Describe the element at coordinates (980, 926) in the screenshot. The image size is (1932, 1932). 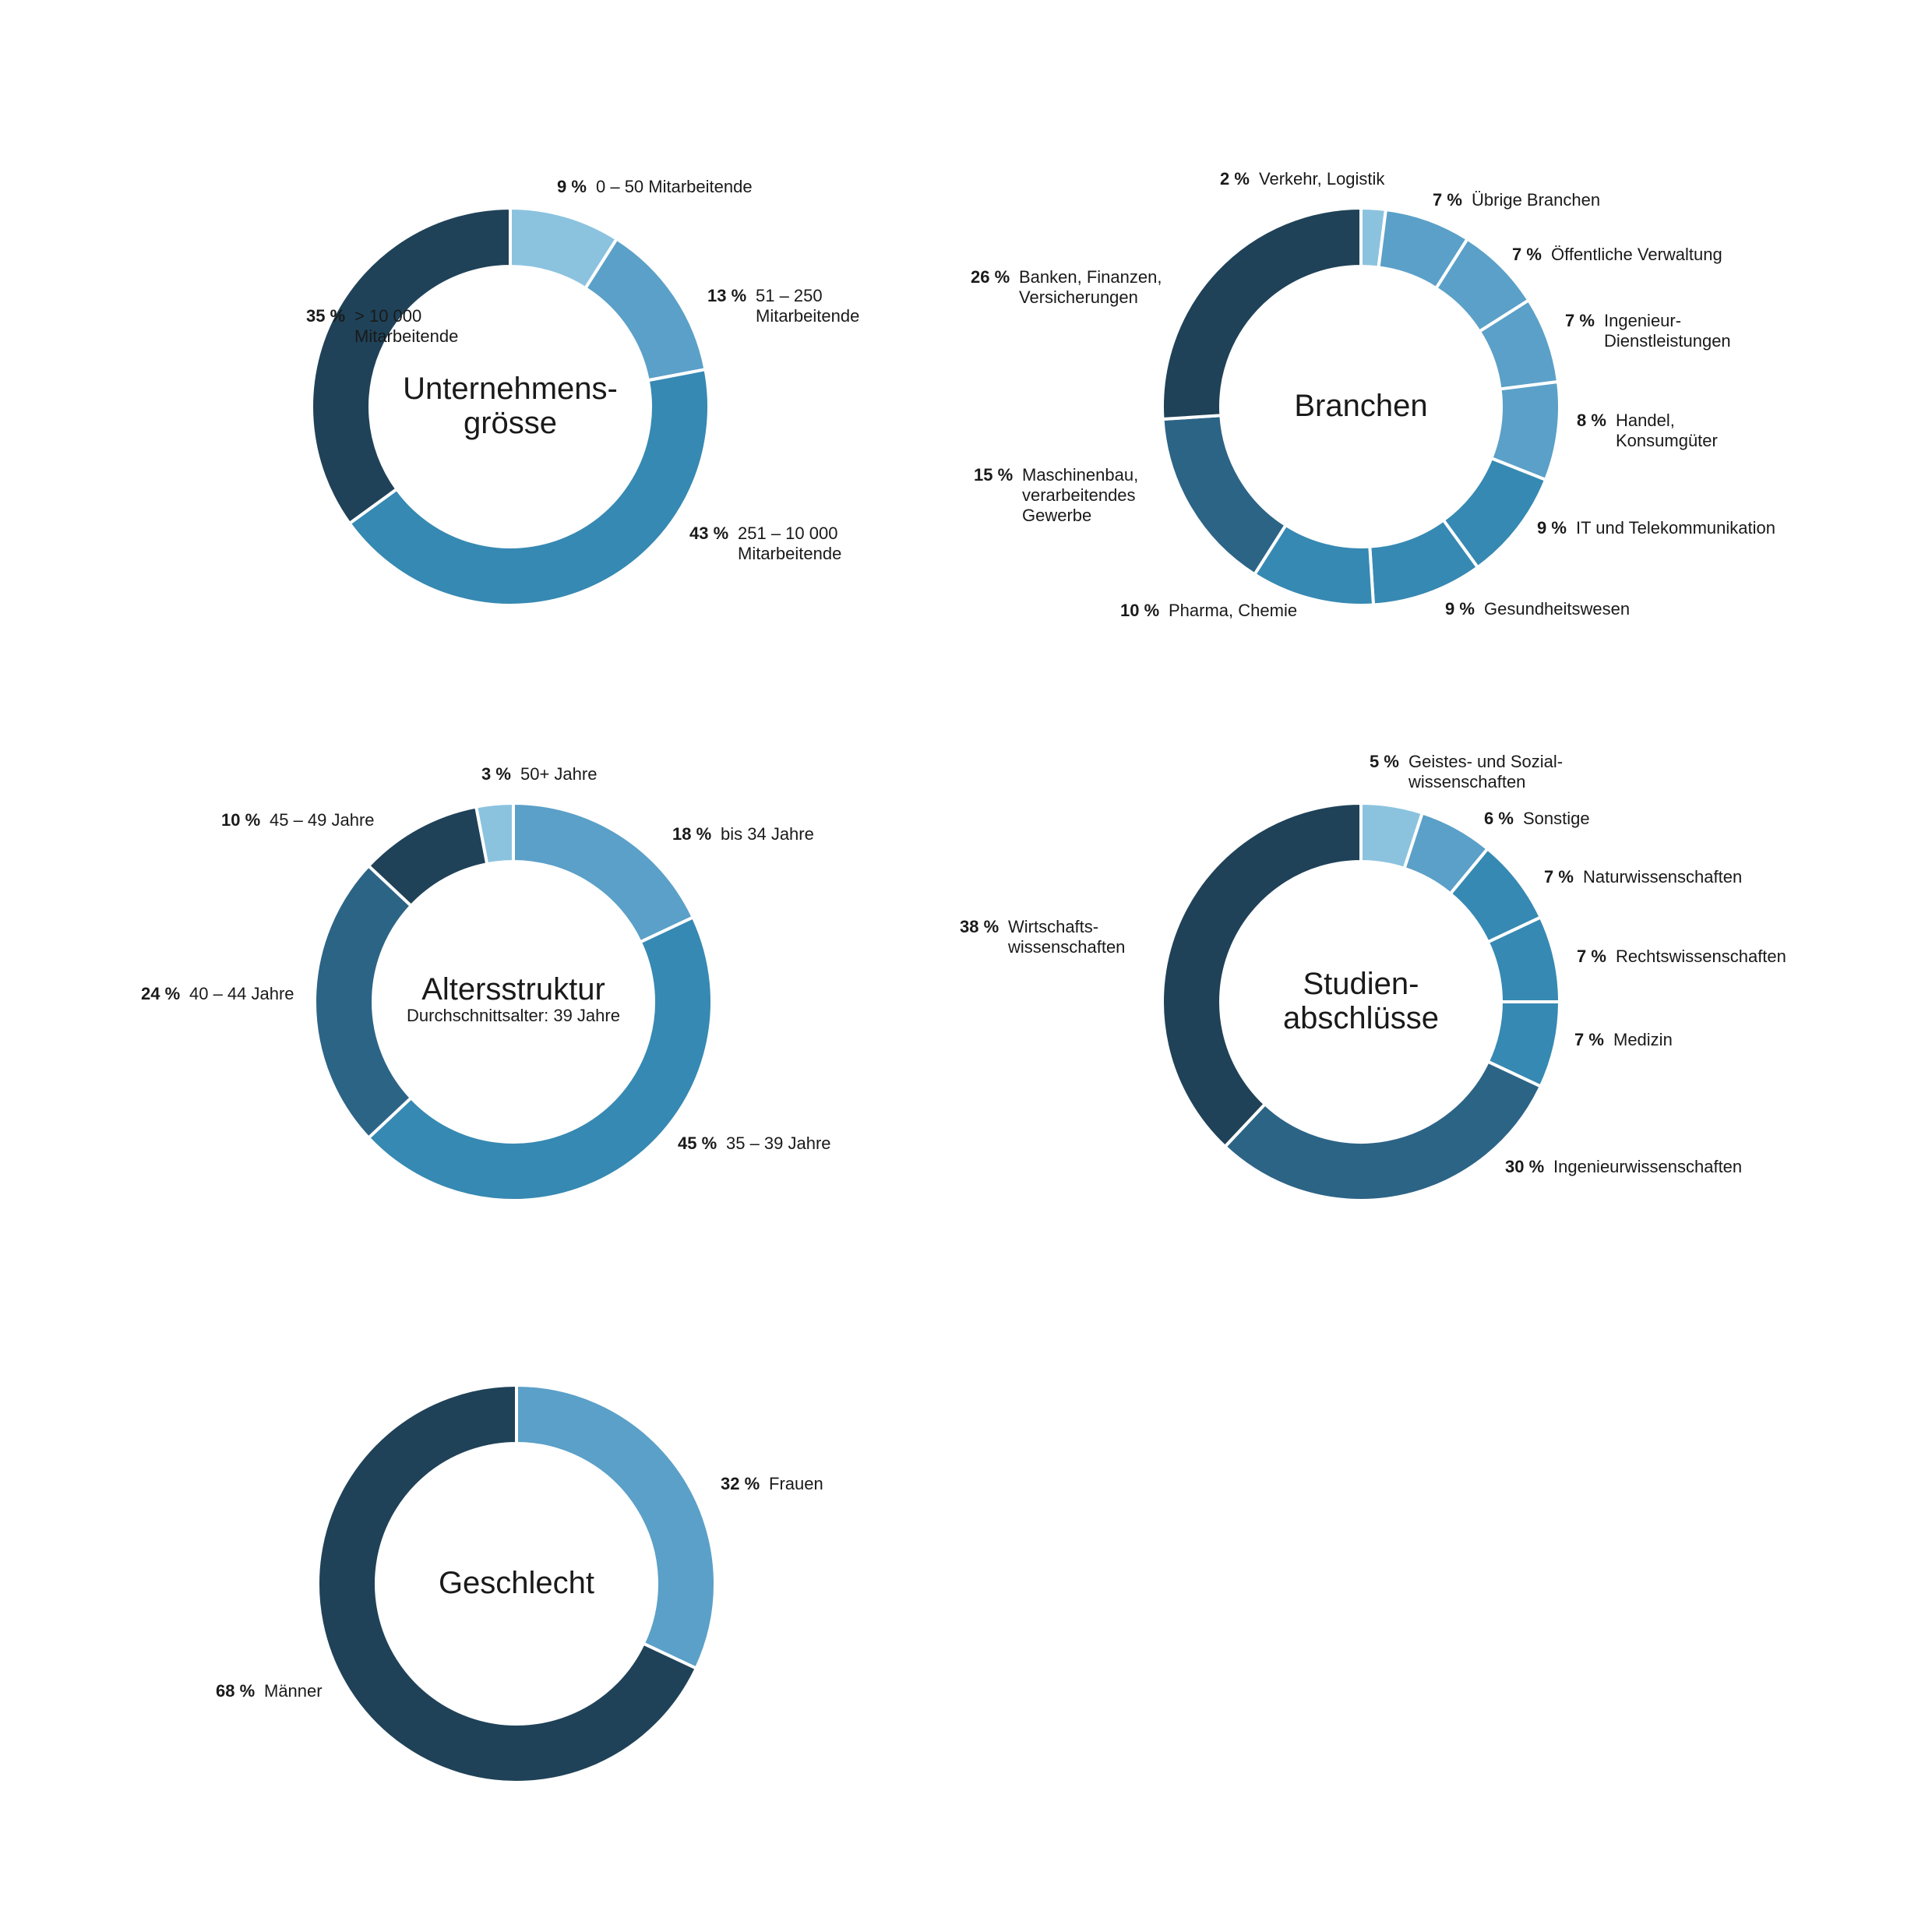
I see `slice-value-label: 38 %` at that location.